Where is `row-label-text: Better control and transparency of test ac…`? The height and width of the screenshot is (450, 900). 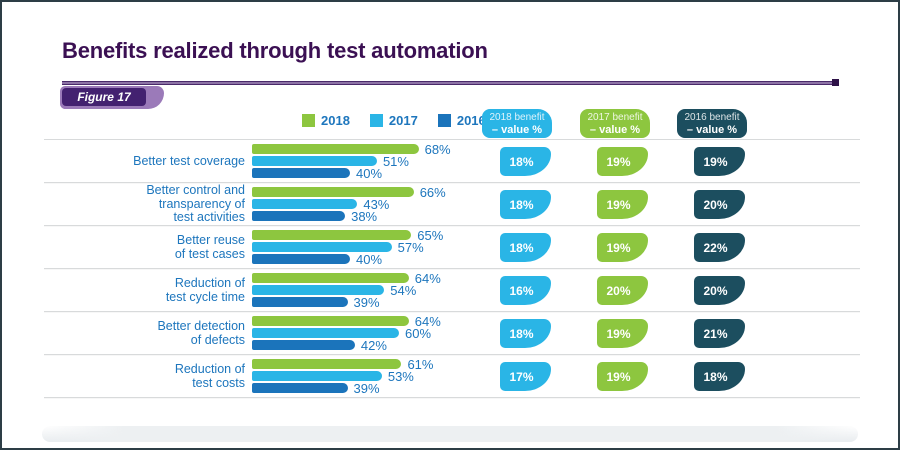 row-label-text: Better control and transparency of test ac… is located at coordinates (195, 204).